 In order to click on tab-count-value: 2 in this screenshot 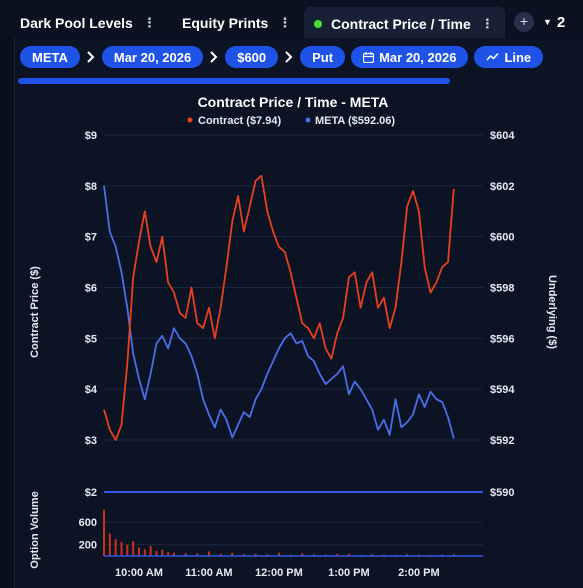, I will do `click(561, 22)`.